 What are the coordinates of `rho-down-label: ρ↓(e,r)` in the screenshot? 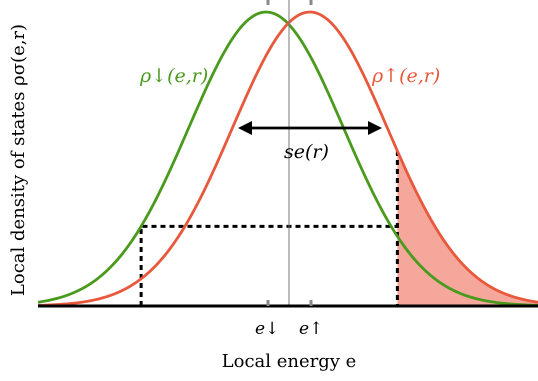 It's located at (173, 76).